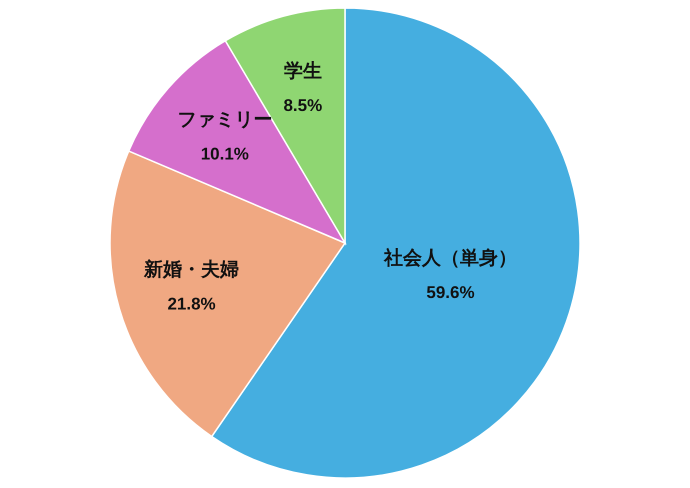 The image size is (690, 488). Describe the element at coordinates (302, 105) in the screenshot. I see `data-label: 8.5%` at that location.